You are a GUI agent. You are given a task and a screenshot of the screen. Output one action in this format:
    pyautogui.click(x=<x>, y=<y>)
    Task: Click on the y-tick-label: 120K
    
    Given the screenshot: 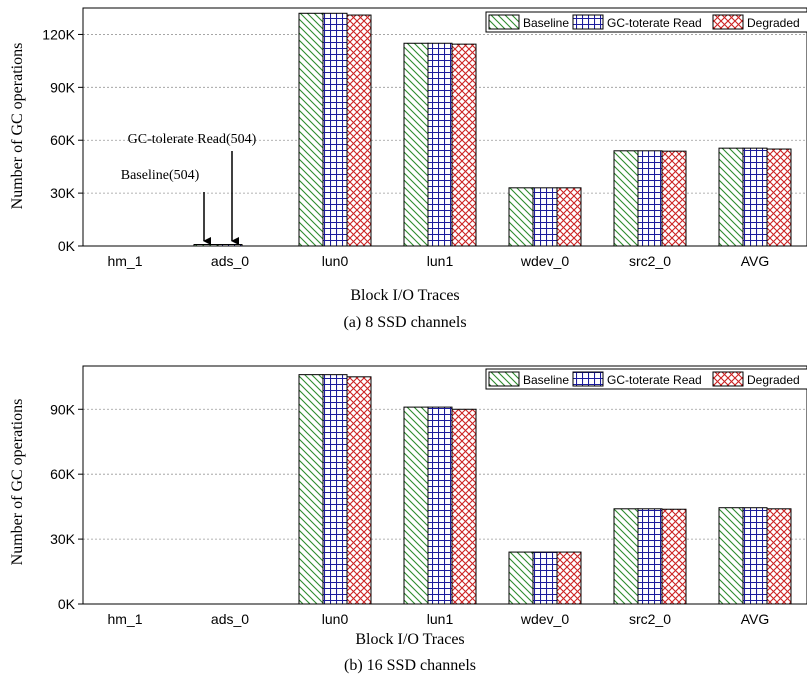 What is the action you would take?
    pyautogui.click(x=58, y=34)
    